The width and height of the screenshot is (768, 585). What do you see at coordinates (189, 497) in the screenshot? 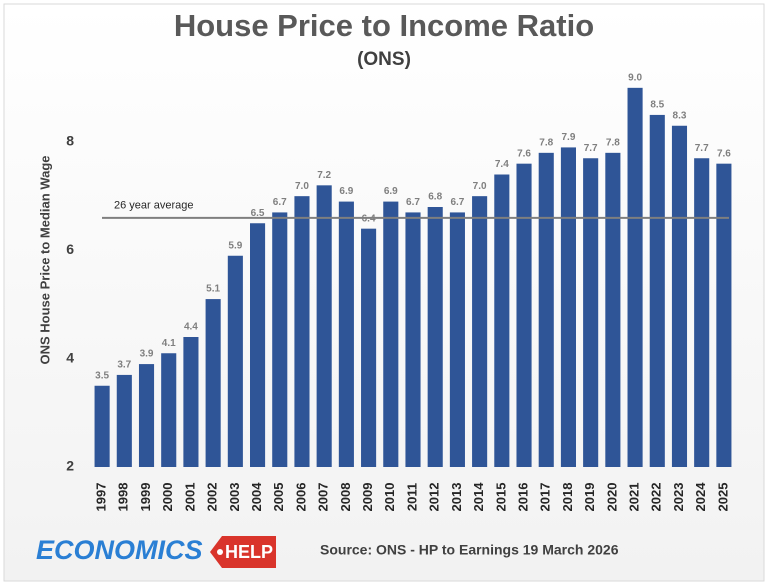
I see `x-tick-label: 2001` at bounding box center [189, 497].